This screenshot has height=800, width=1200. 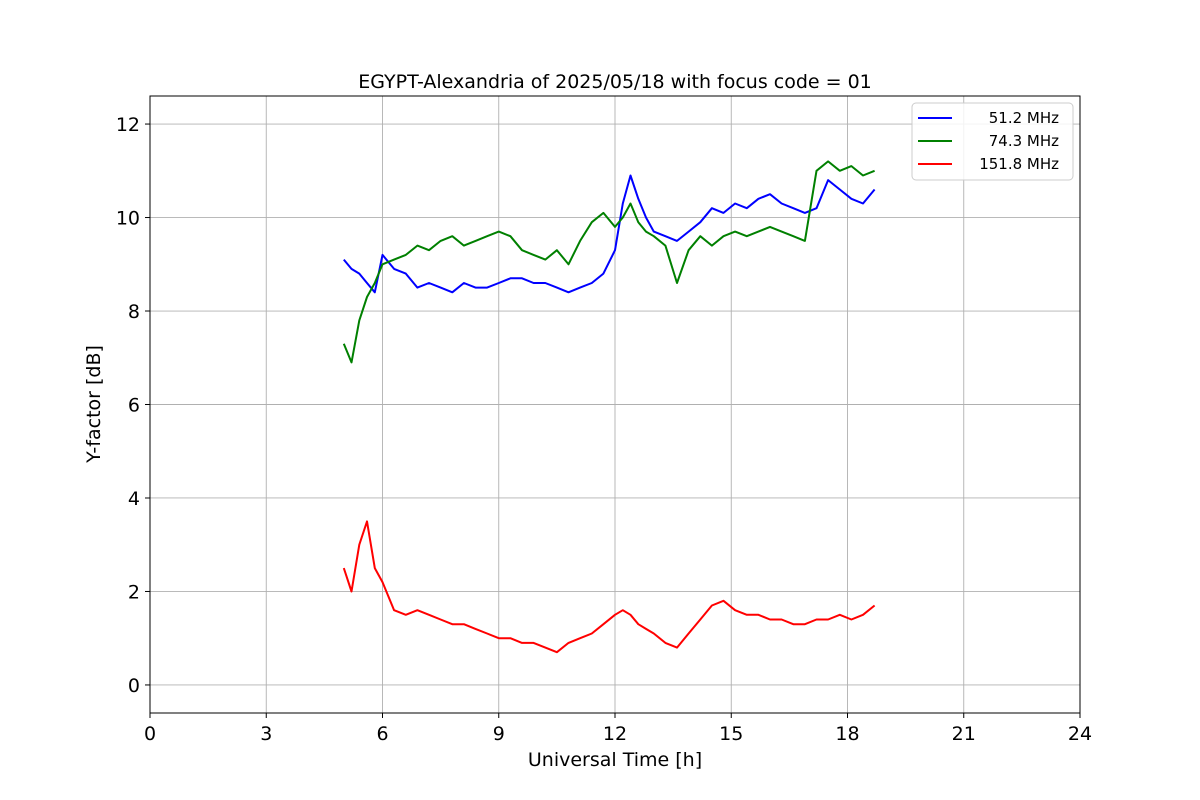 What do you see at coordinates (134, 499) in the screenshot?
I see `y-tick-label: 4` at bounding box center [134, 499].